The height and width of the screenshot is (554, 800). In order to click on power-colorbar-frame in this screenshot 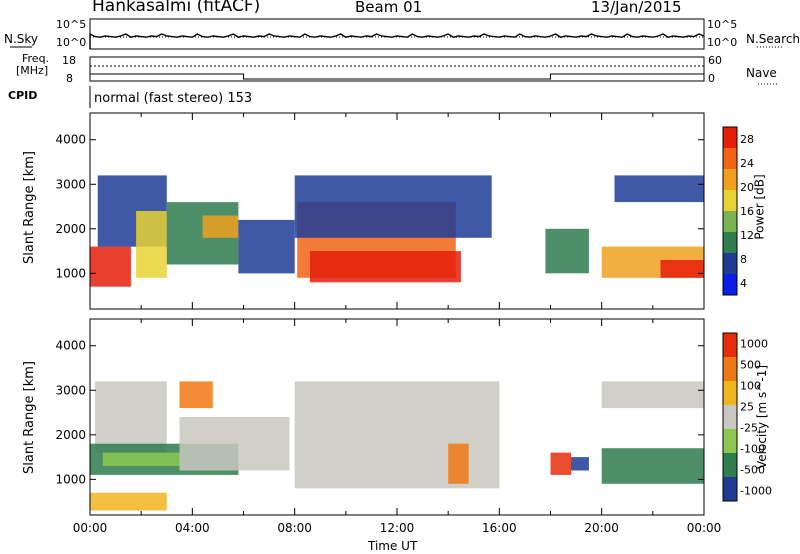, I will do `click(730, 211)`.